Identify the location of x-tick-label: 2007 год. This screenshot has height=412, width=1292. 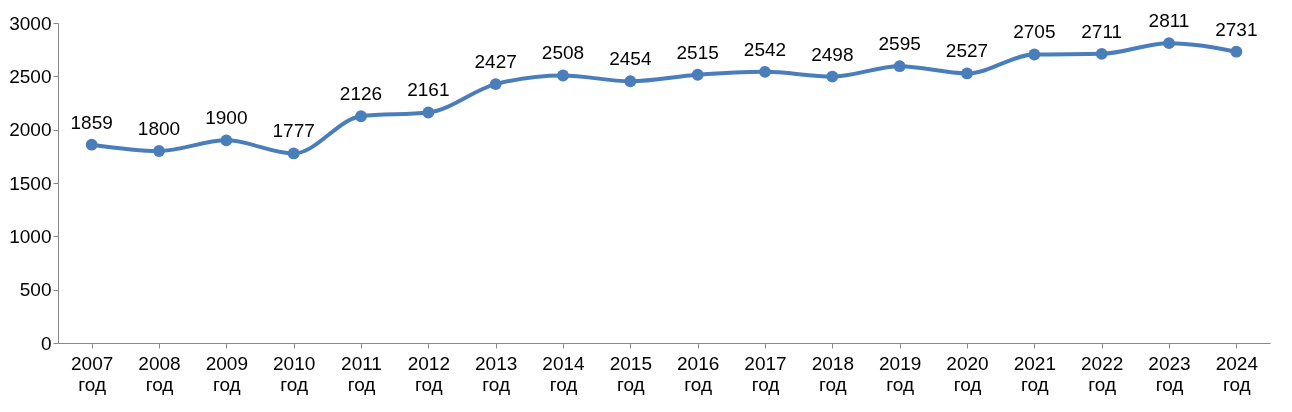
(92, 373).